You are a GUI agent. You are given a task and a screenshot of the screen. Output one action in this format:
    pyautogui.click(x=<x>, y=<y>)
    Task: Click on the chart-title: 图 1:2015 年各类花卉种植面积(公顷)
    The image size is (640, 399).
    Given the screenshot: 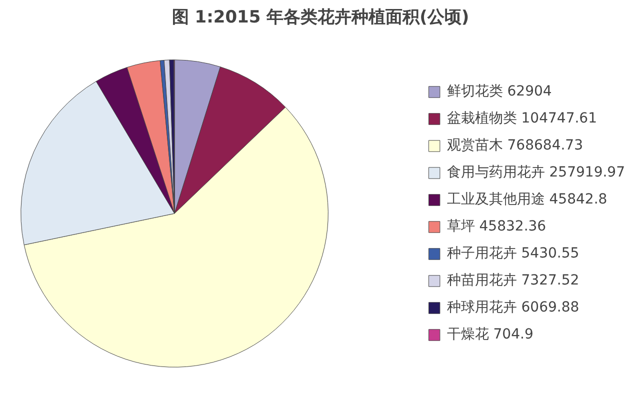 What is the action you would take?
    pyautogui.click(x=321, y=18)
    